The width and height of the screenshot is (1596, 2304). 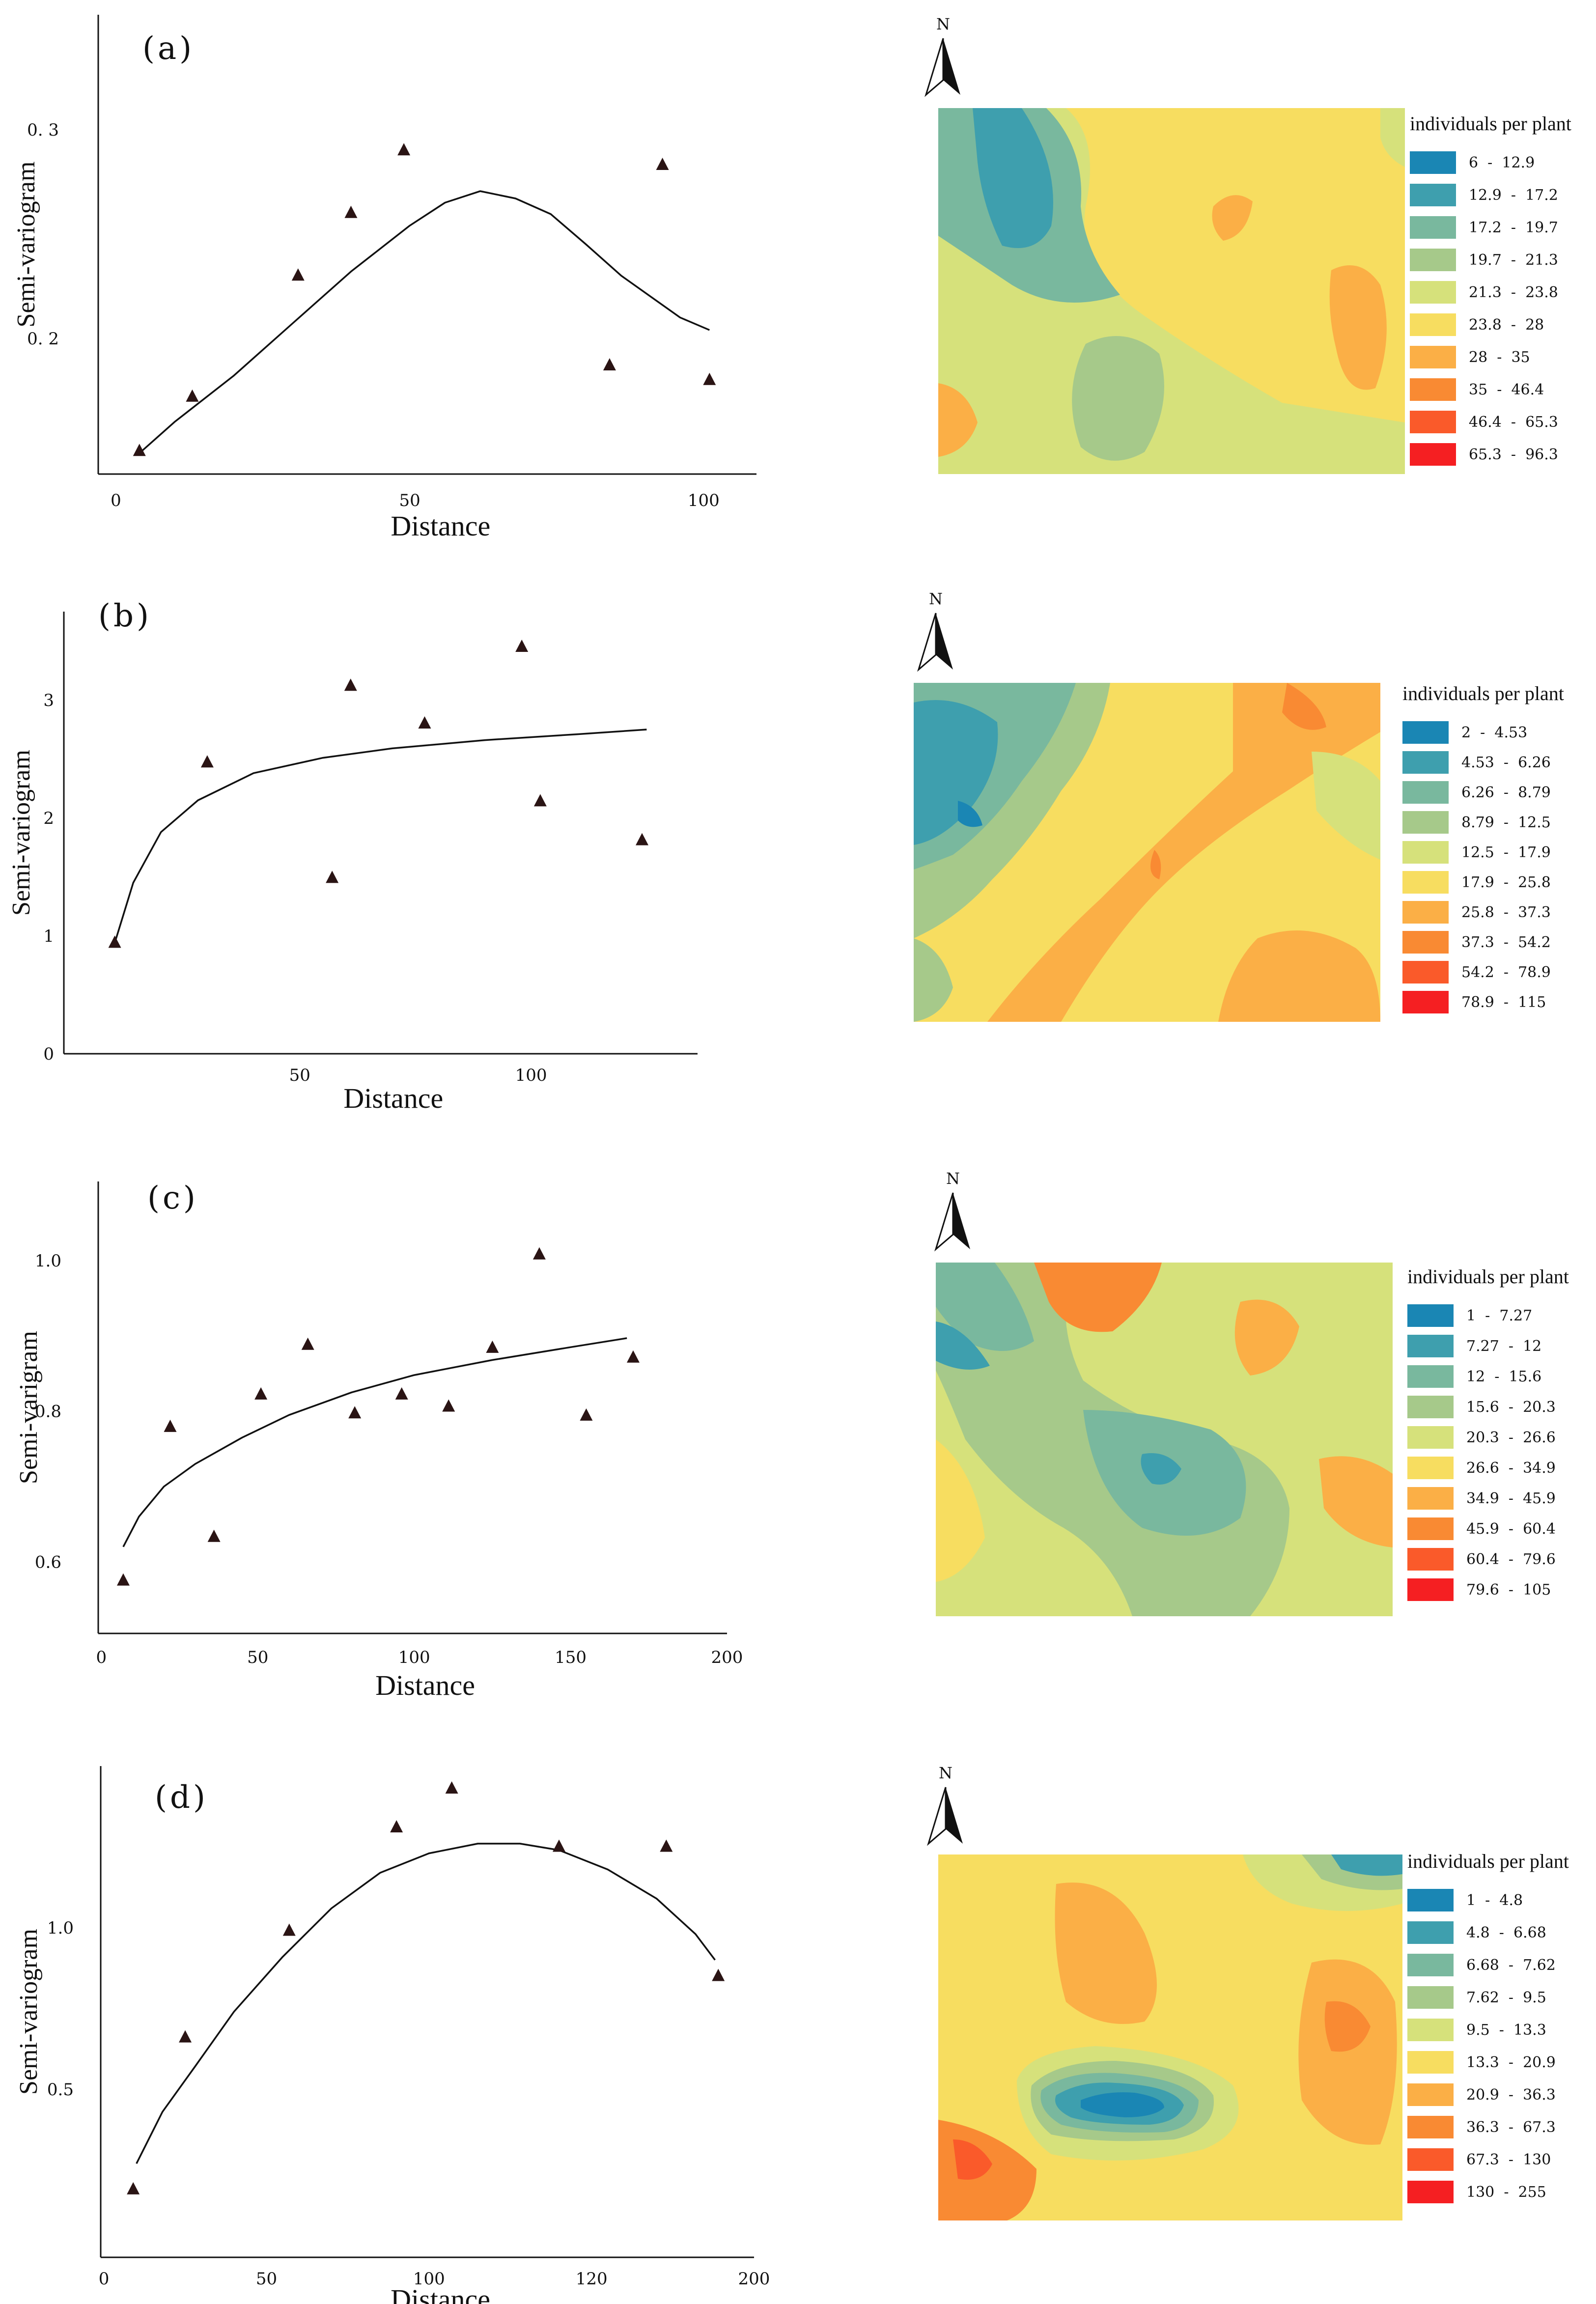 What do you see at coordinates (1481, 1965) in the screenshot?
I see `legend-item: 6.68 - 7.62` at bounding box center [1481, 1965].